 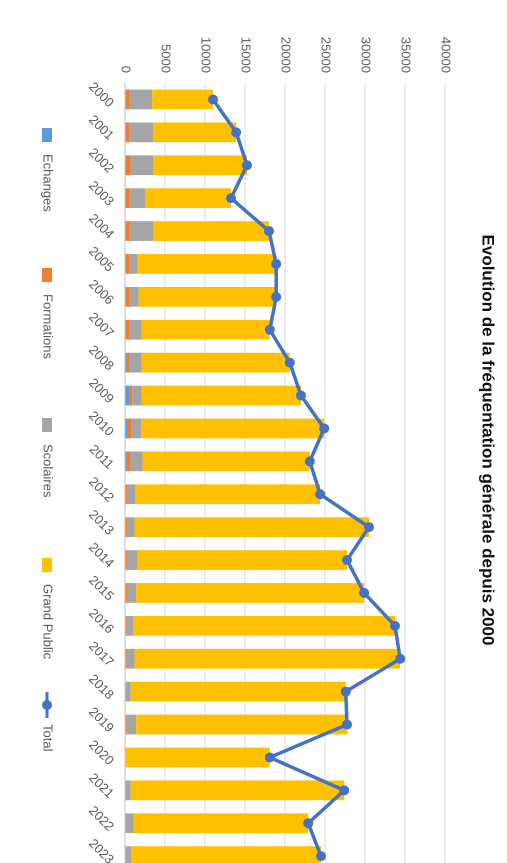 I want to click on y-tick-label: 35000, so click(x=406, y=55).